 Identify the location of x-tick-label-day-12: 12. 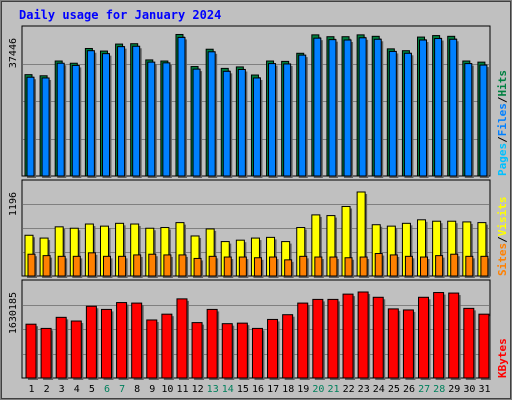
(198, 389).